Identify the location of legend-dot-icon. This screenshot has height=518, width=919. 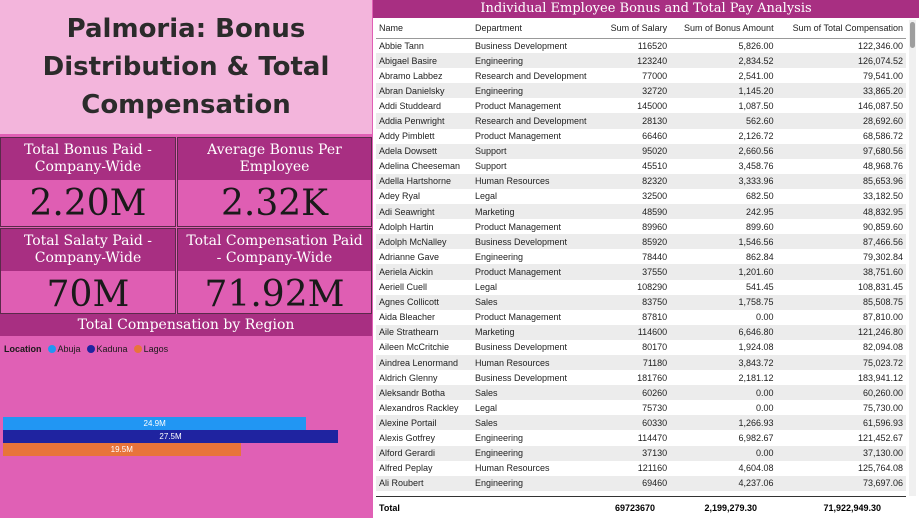
(51, 349).